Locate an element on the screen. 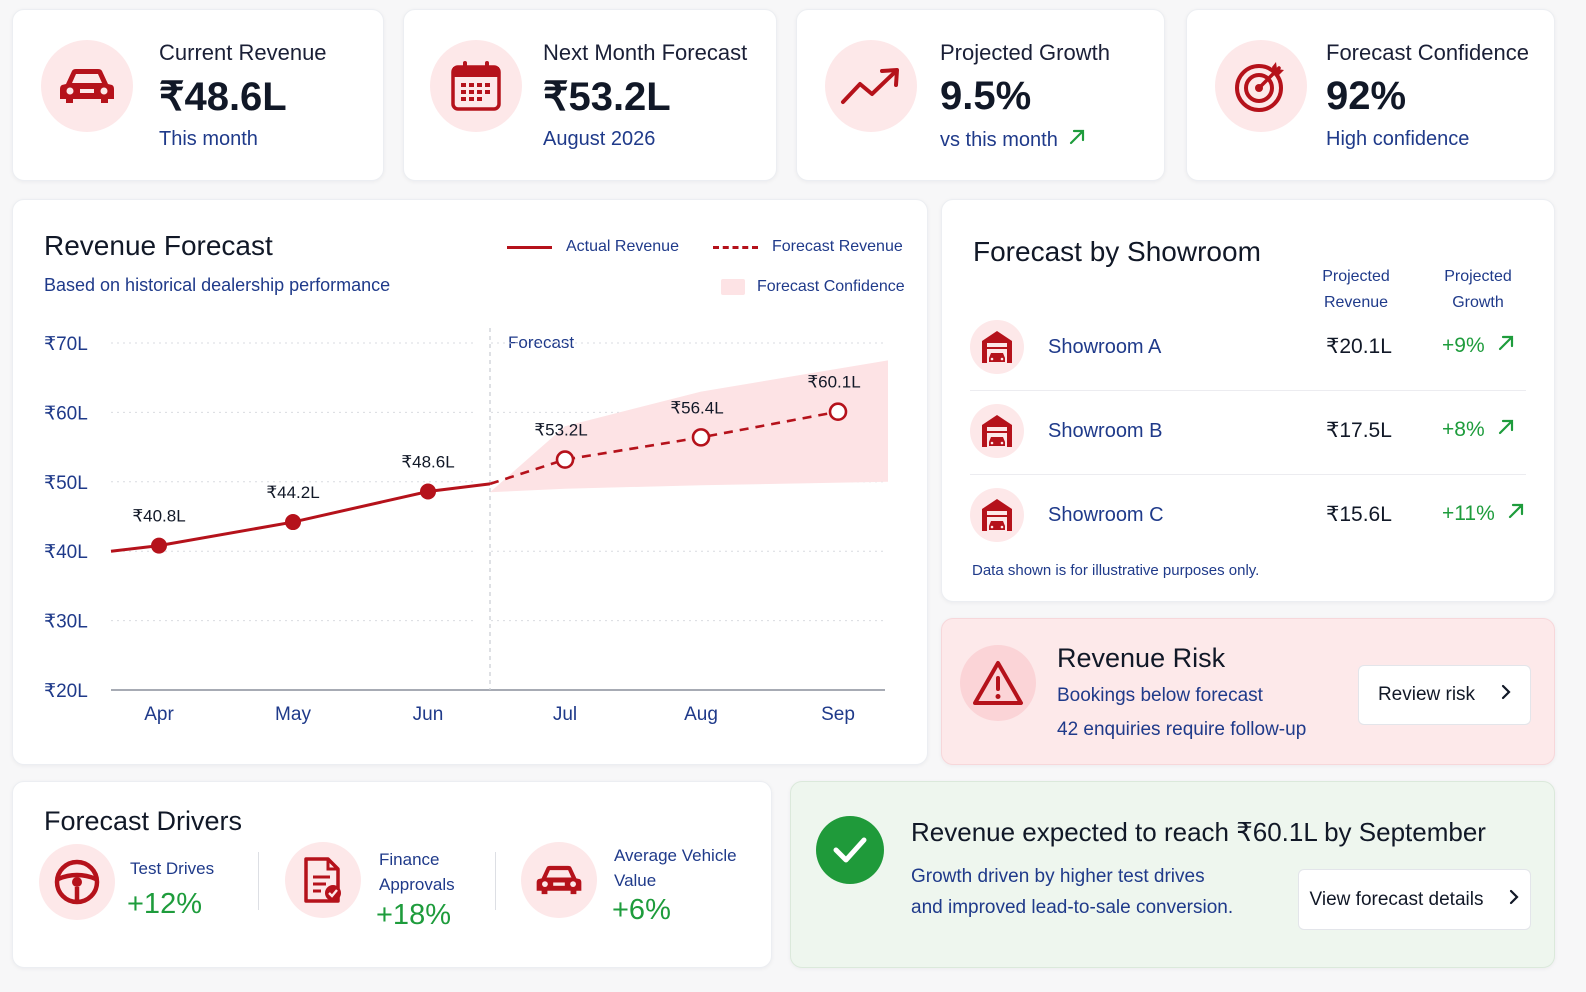 The height and width of the screenshot is (992, 1586). chart-title: Revenue Forecast is located at coordinates (158, 245).